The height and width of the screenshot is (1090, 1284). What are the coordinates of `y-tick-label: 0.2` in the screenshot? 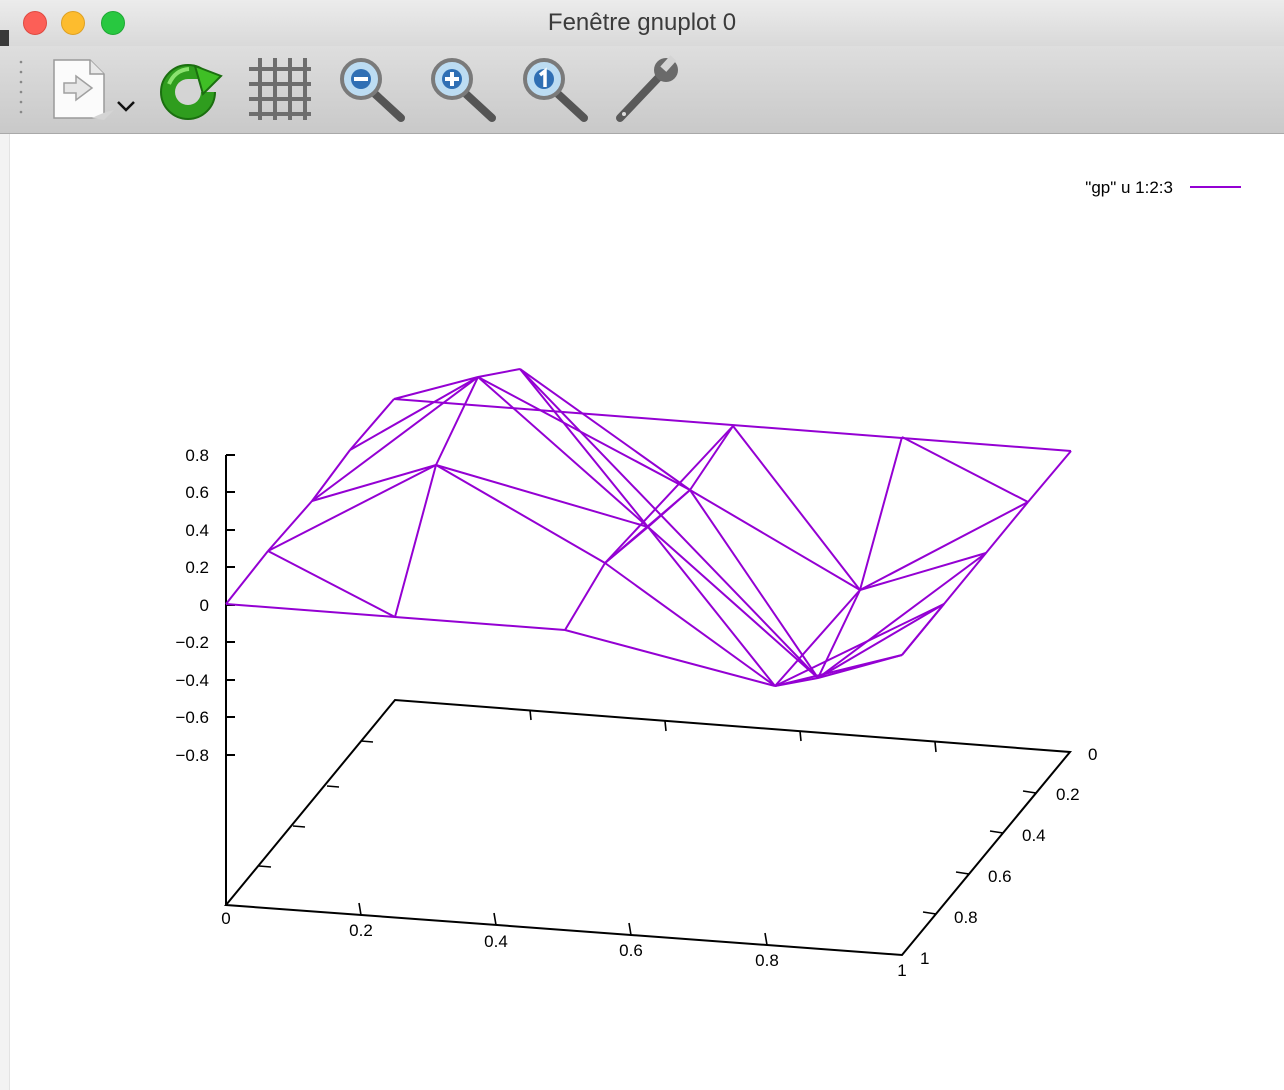 It's located at (1068, 794).